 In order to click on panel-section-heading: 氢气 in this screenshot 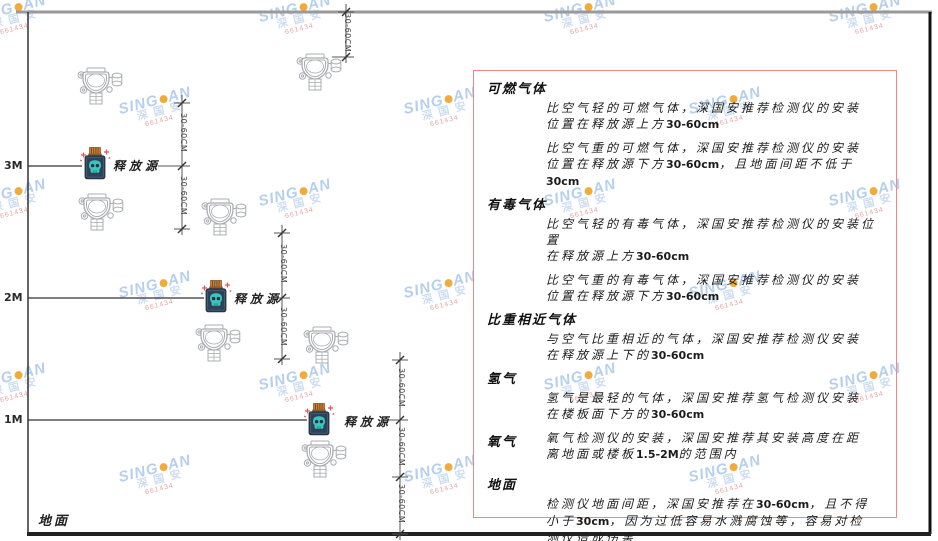, I will do `click(502, 378)`.